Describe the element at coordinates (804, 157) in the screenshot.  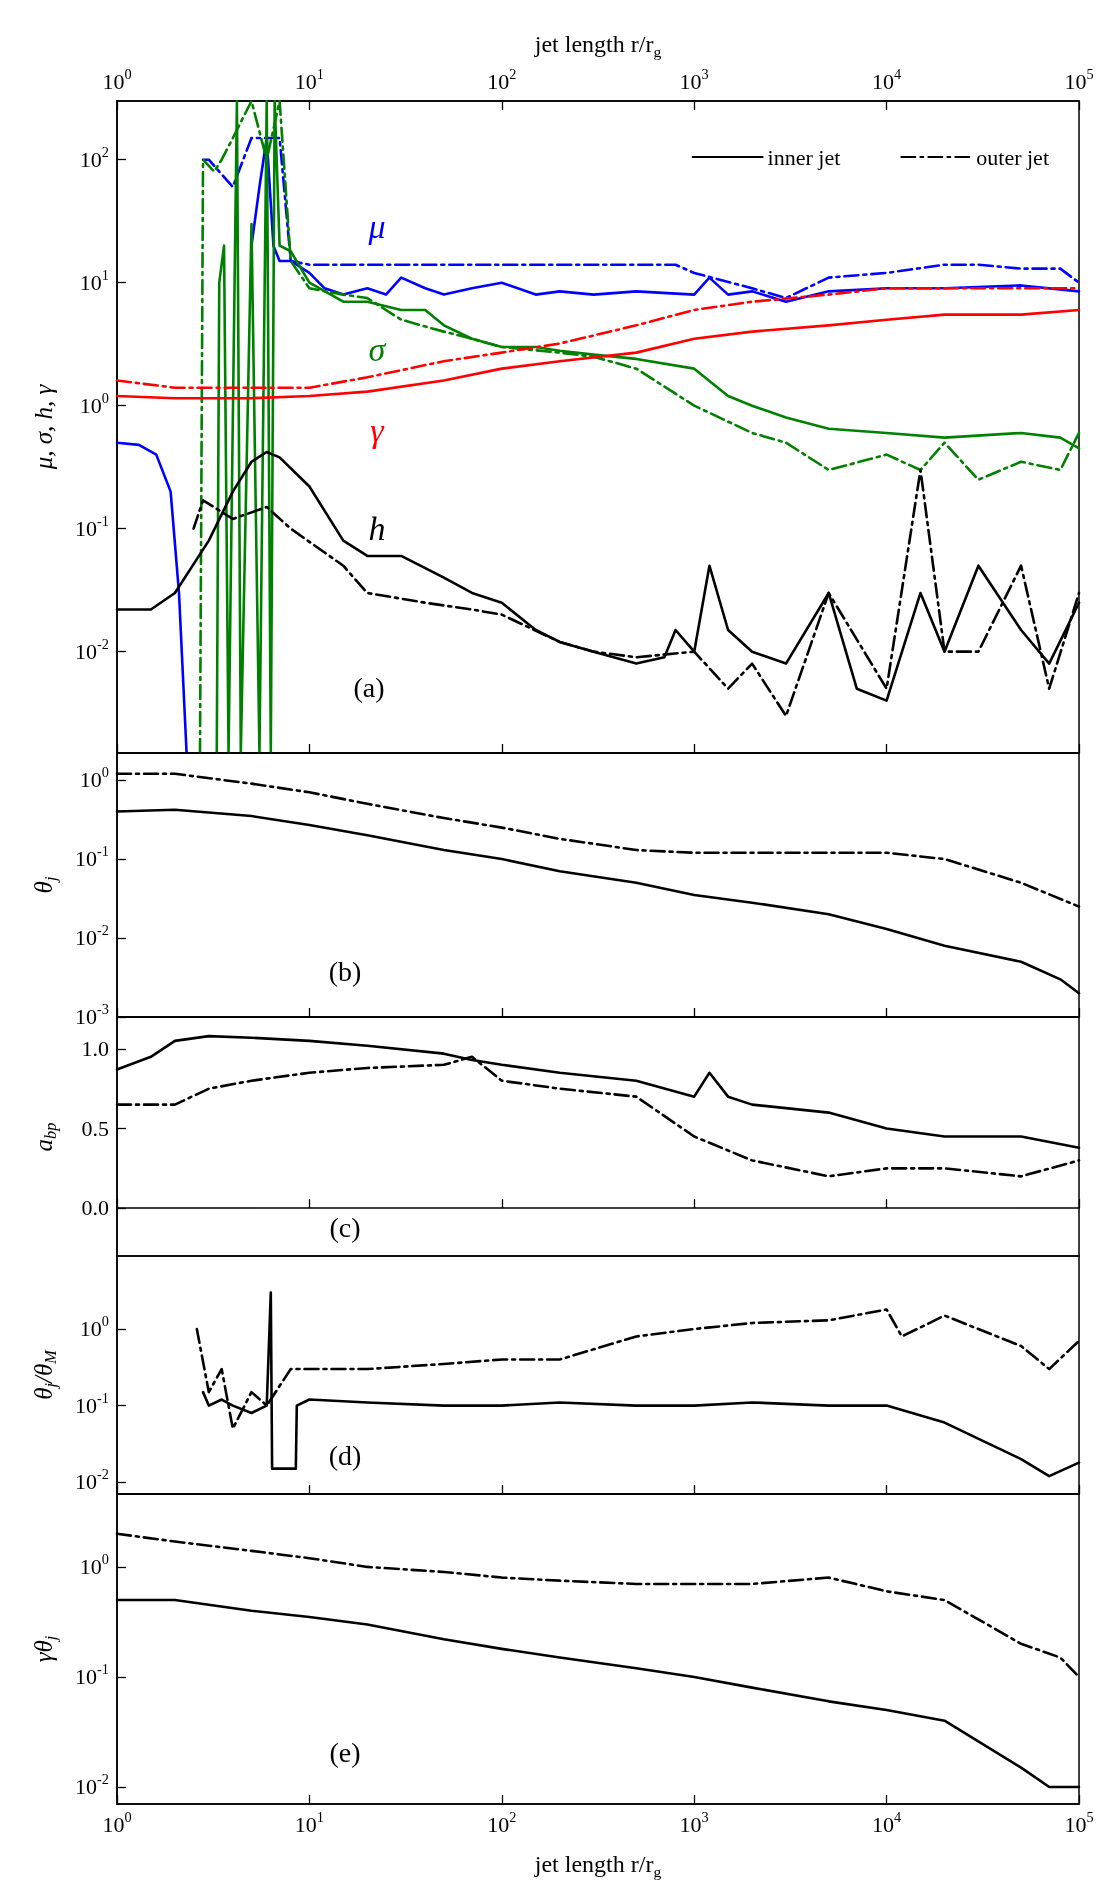
I see `legend-label: inner jet` at that location.